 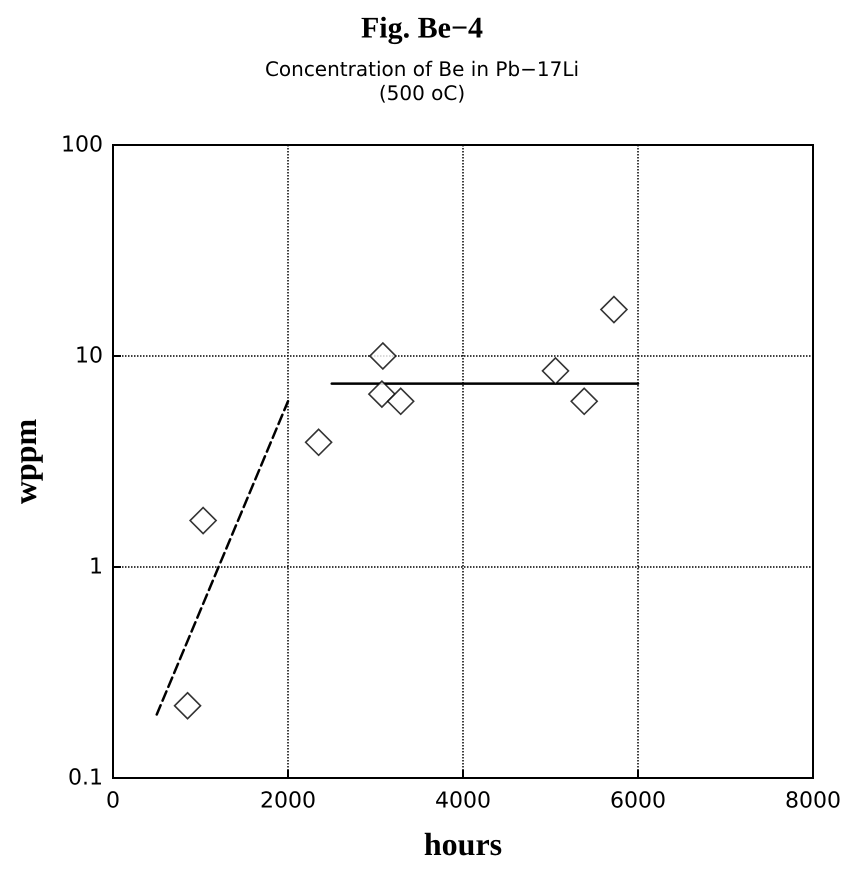 What do you see at coordinates (813, 801) in the screenshot?
I see `x-tick-label: 8000` at bounding box center [813, 801].